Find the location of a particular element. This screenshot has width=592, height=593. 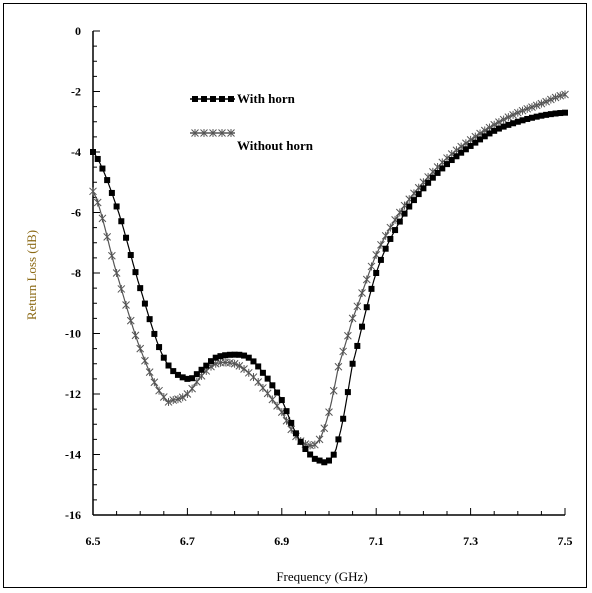

x-tick-label: 6.9 is located at coordinates (281, 541).